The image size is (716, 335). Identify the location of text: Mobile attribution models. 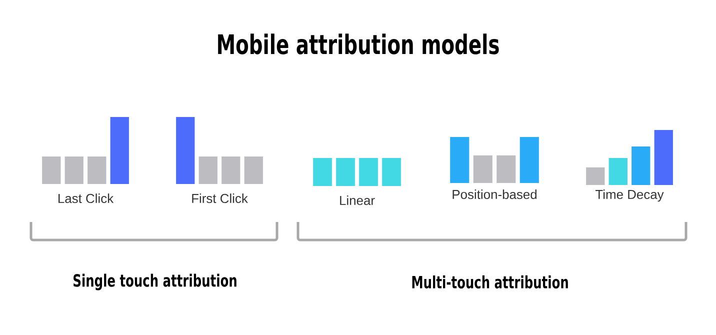
(358, 44).